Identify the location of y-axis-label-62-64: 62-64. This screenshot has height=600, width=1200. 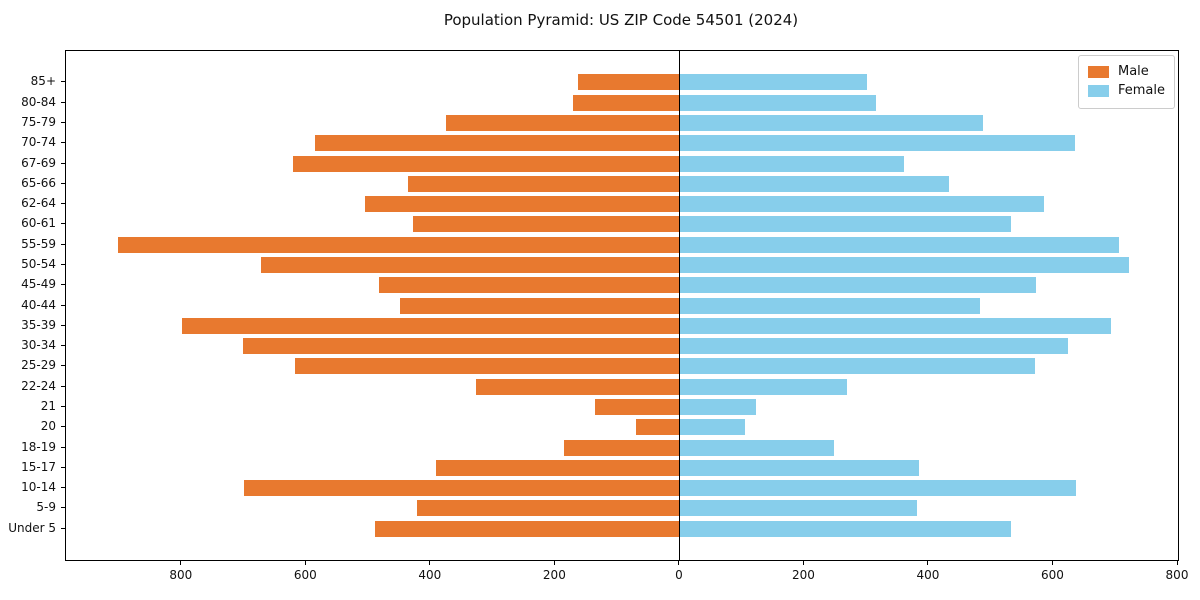
(38, 203).